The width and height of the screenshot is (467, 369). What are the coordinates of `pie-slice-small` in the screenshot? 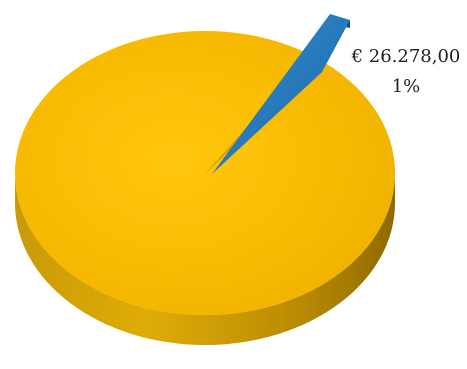 It's located at (281, 94).